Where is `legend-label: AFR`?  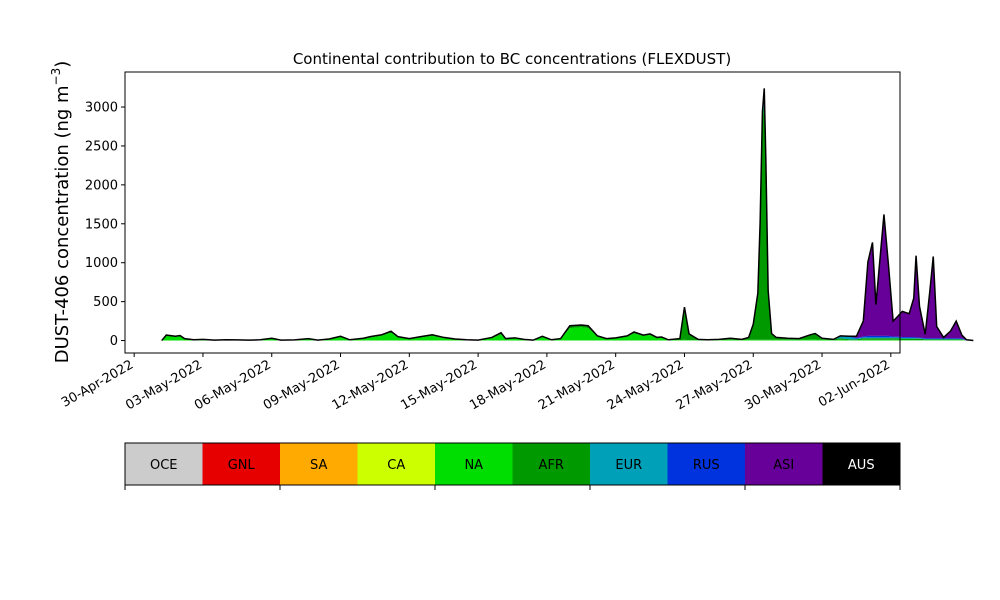 legend-label: AFR is located at coordinates (551, 465).